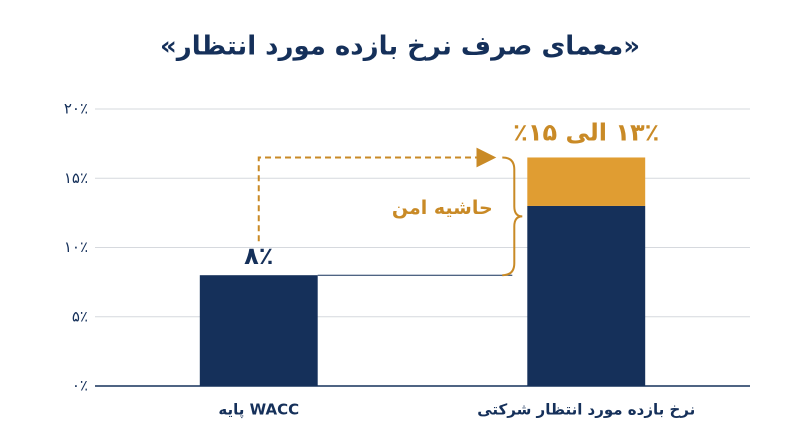  Describe the element at coordinates (258, 410) in the screenshot. I see `x-tick-label: WACC پایه` at that location.